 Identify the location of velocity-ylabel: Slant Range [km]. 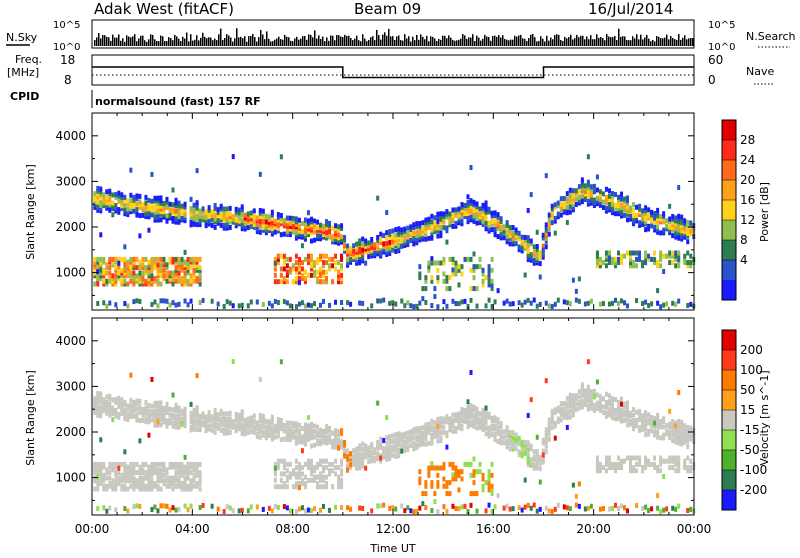
(30, 418).